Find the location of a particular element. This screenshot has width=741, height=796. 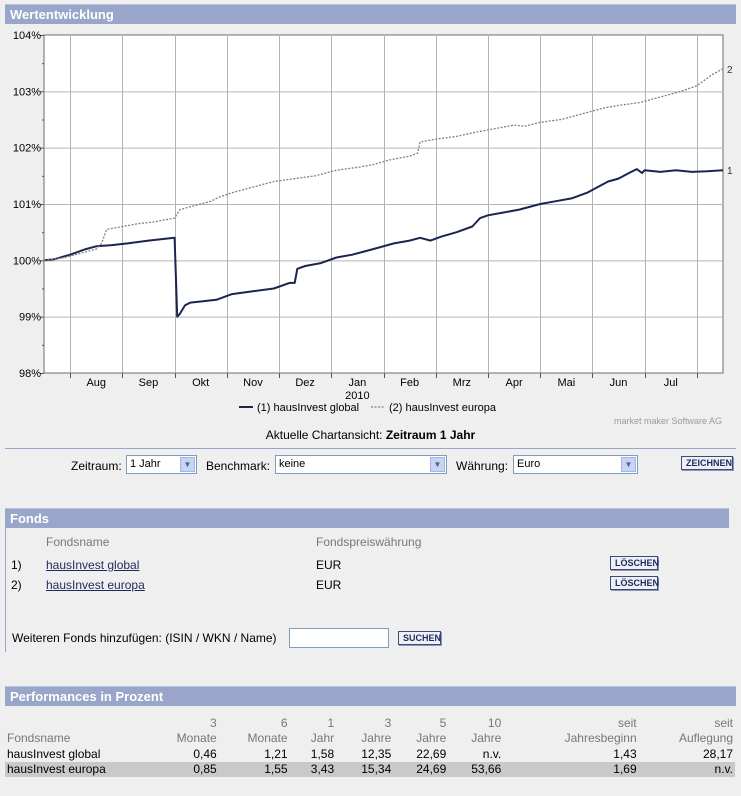

x-tick-label: Aug is located at coordinates (96, 383).